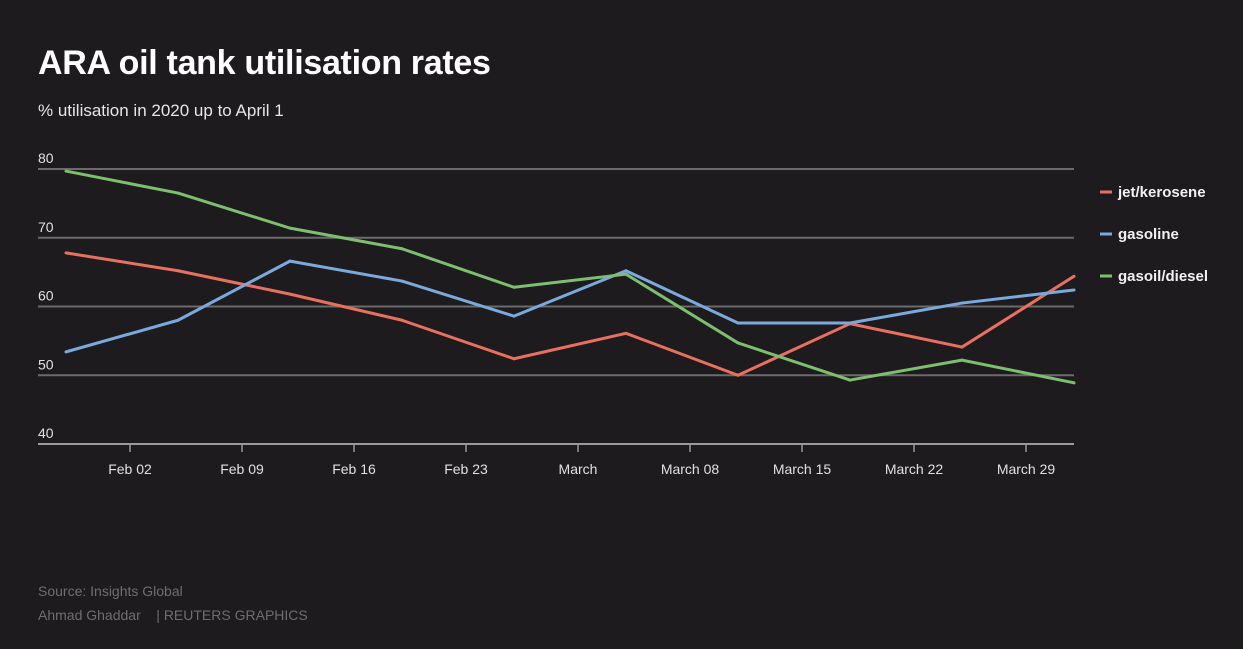 The width and height of the screenshot is (1243, 649). Describe the element at coordinates (354, 469) in the screenshot. I see `x-tick-label: Feb 16` at that location.